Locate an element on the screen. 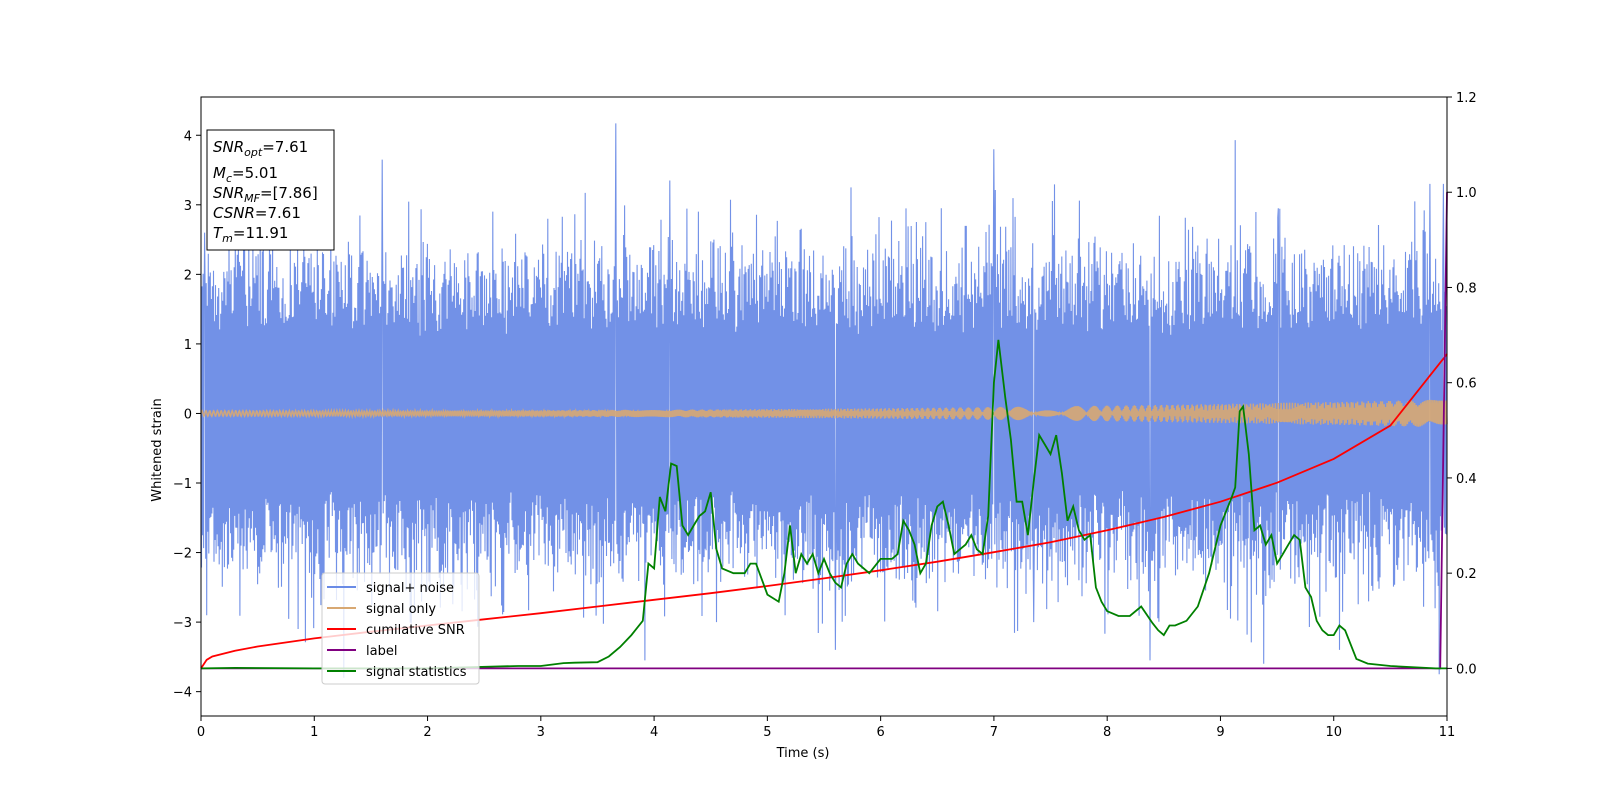 The height and width of the screenshot is (800, 1600). x-tick-label: 4 is located at coordinates (654, 732).